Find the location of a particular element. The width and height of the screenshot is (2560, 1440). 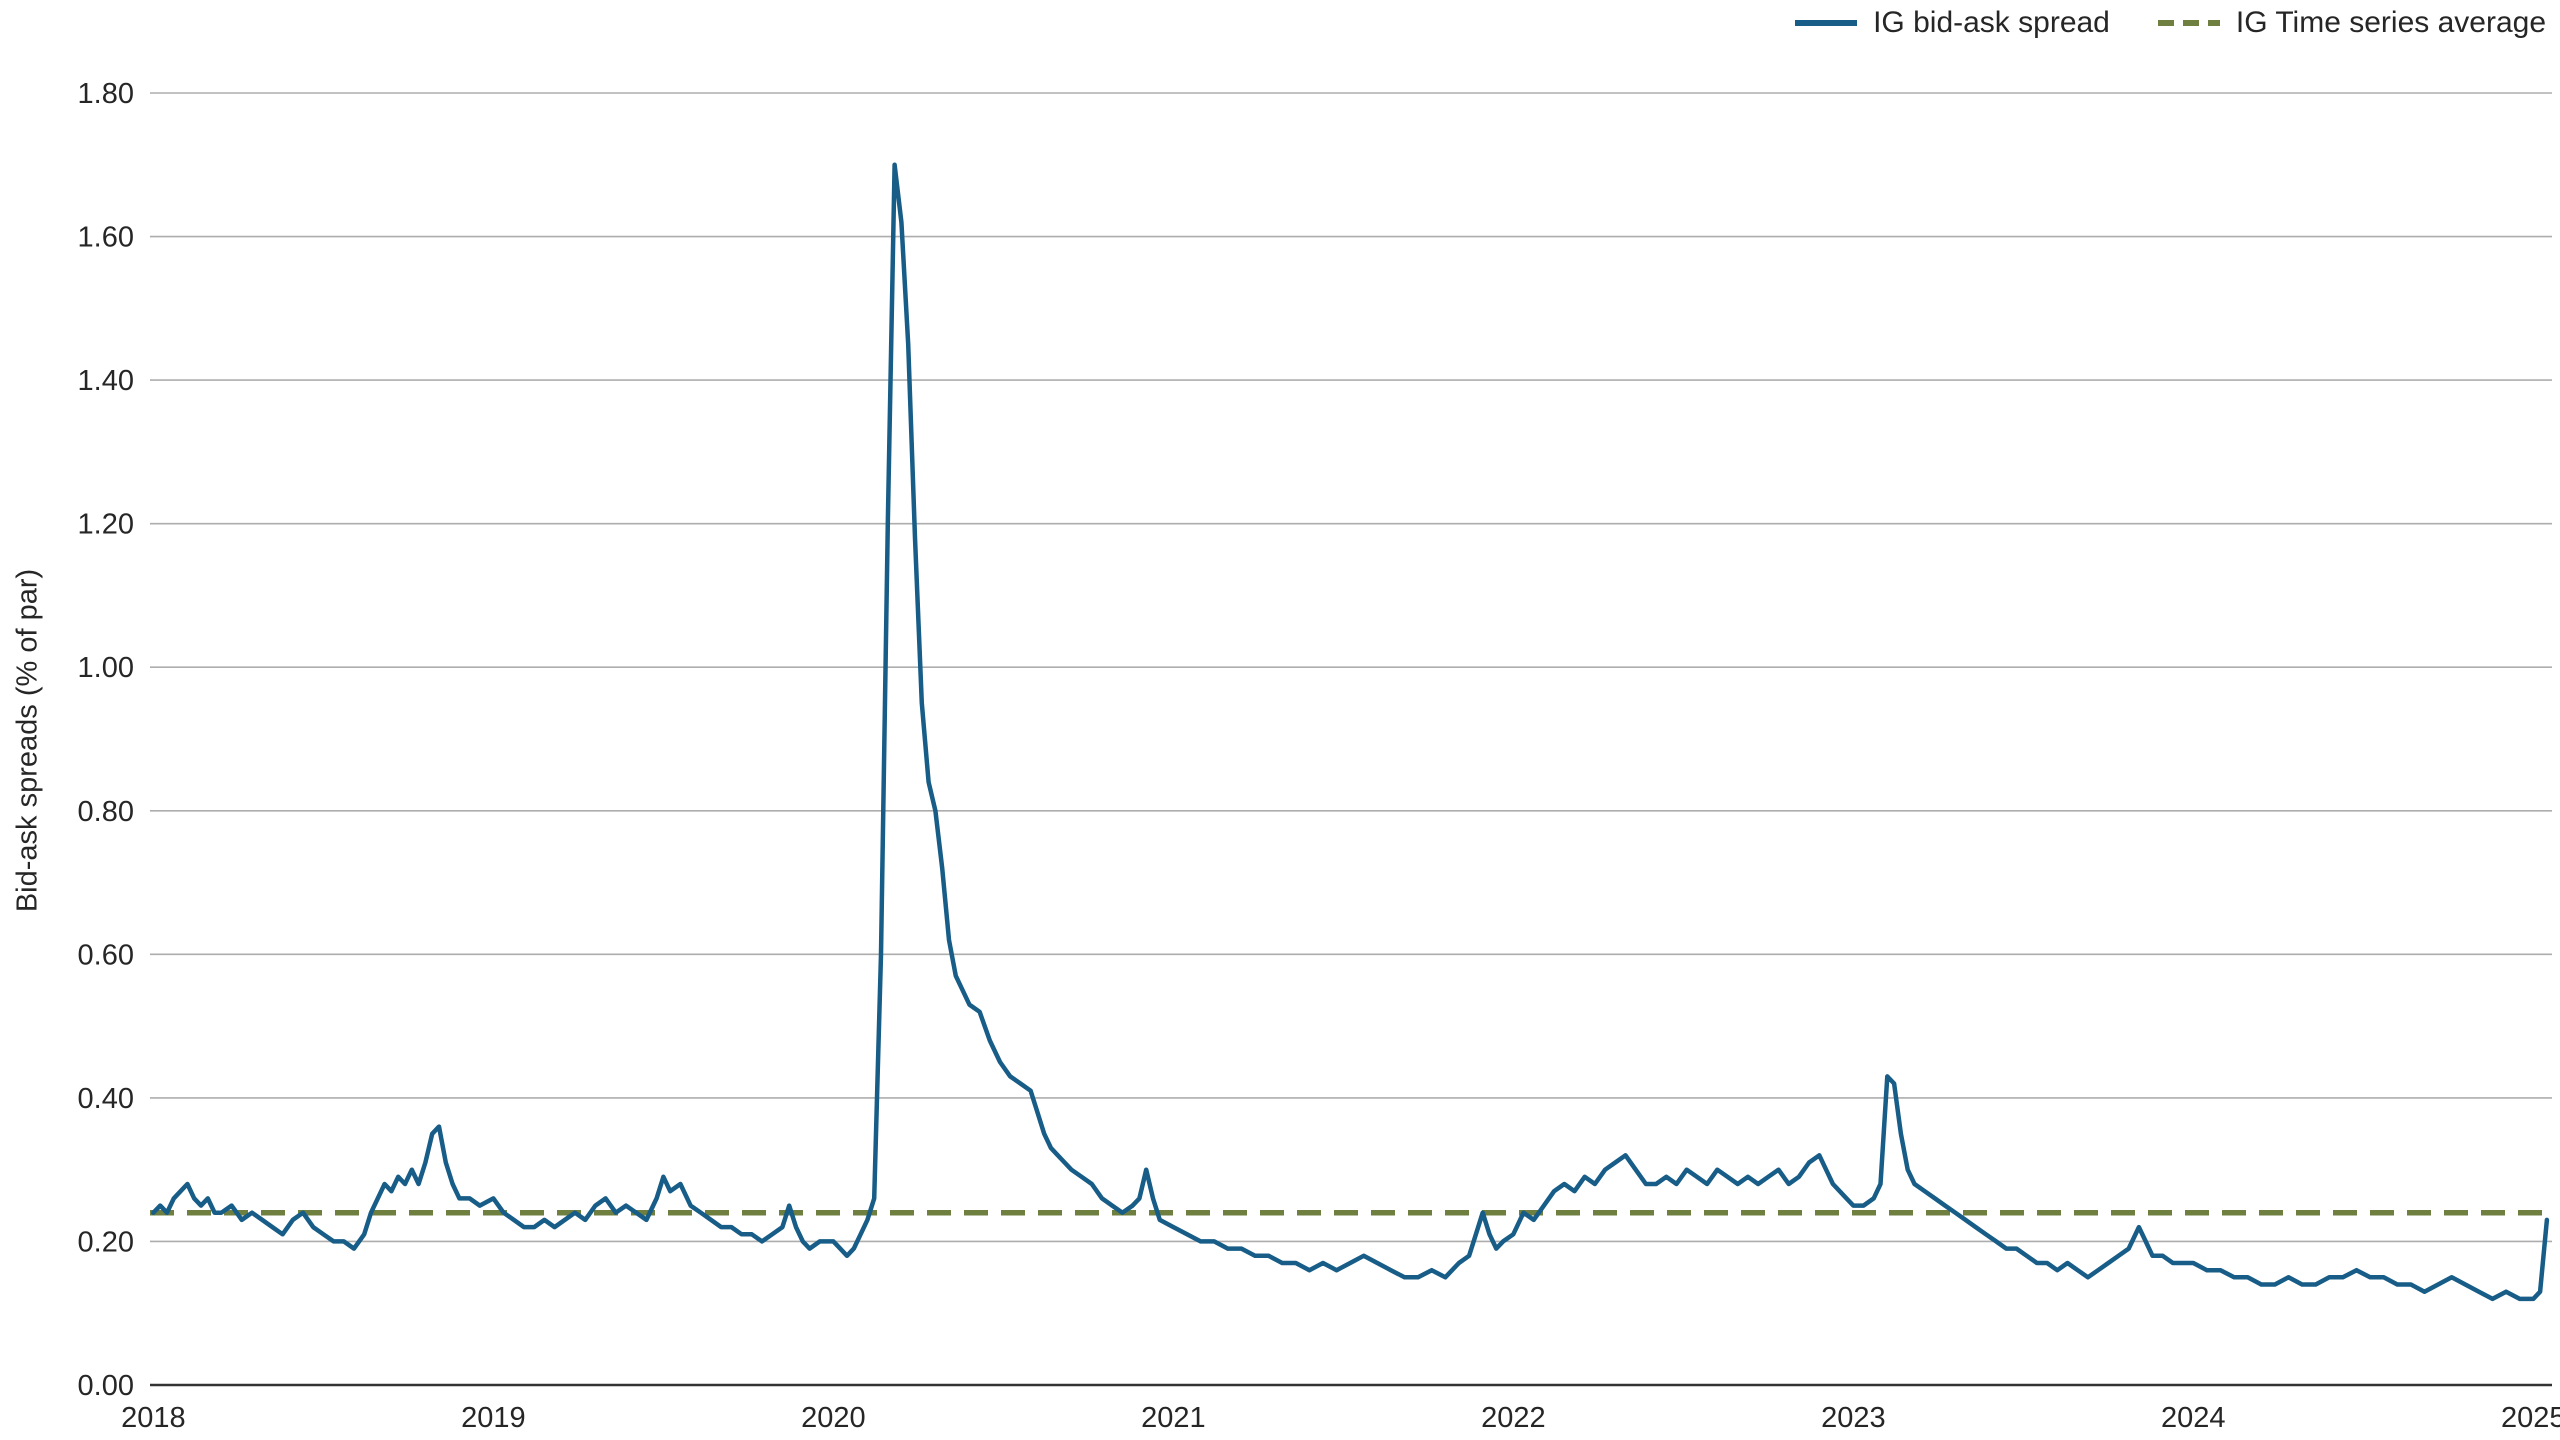

y-tick-label: 0.00 is located at coordinates (106, 1386).